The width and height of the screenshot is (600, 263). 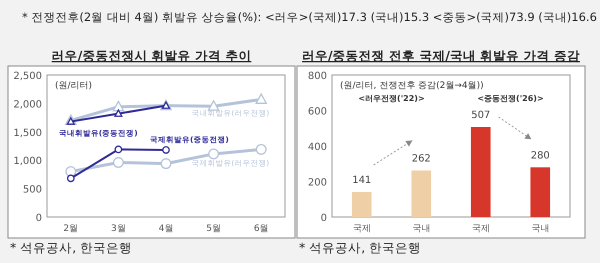 What do you see at coordinates (27, 162) in the screenshot?
I see `y-tick-label: 1,000` at bounding box center [27, 162].